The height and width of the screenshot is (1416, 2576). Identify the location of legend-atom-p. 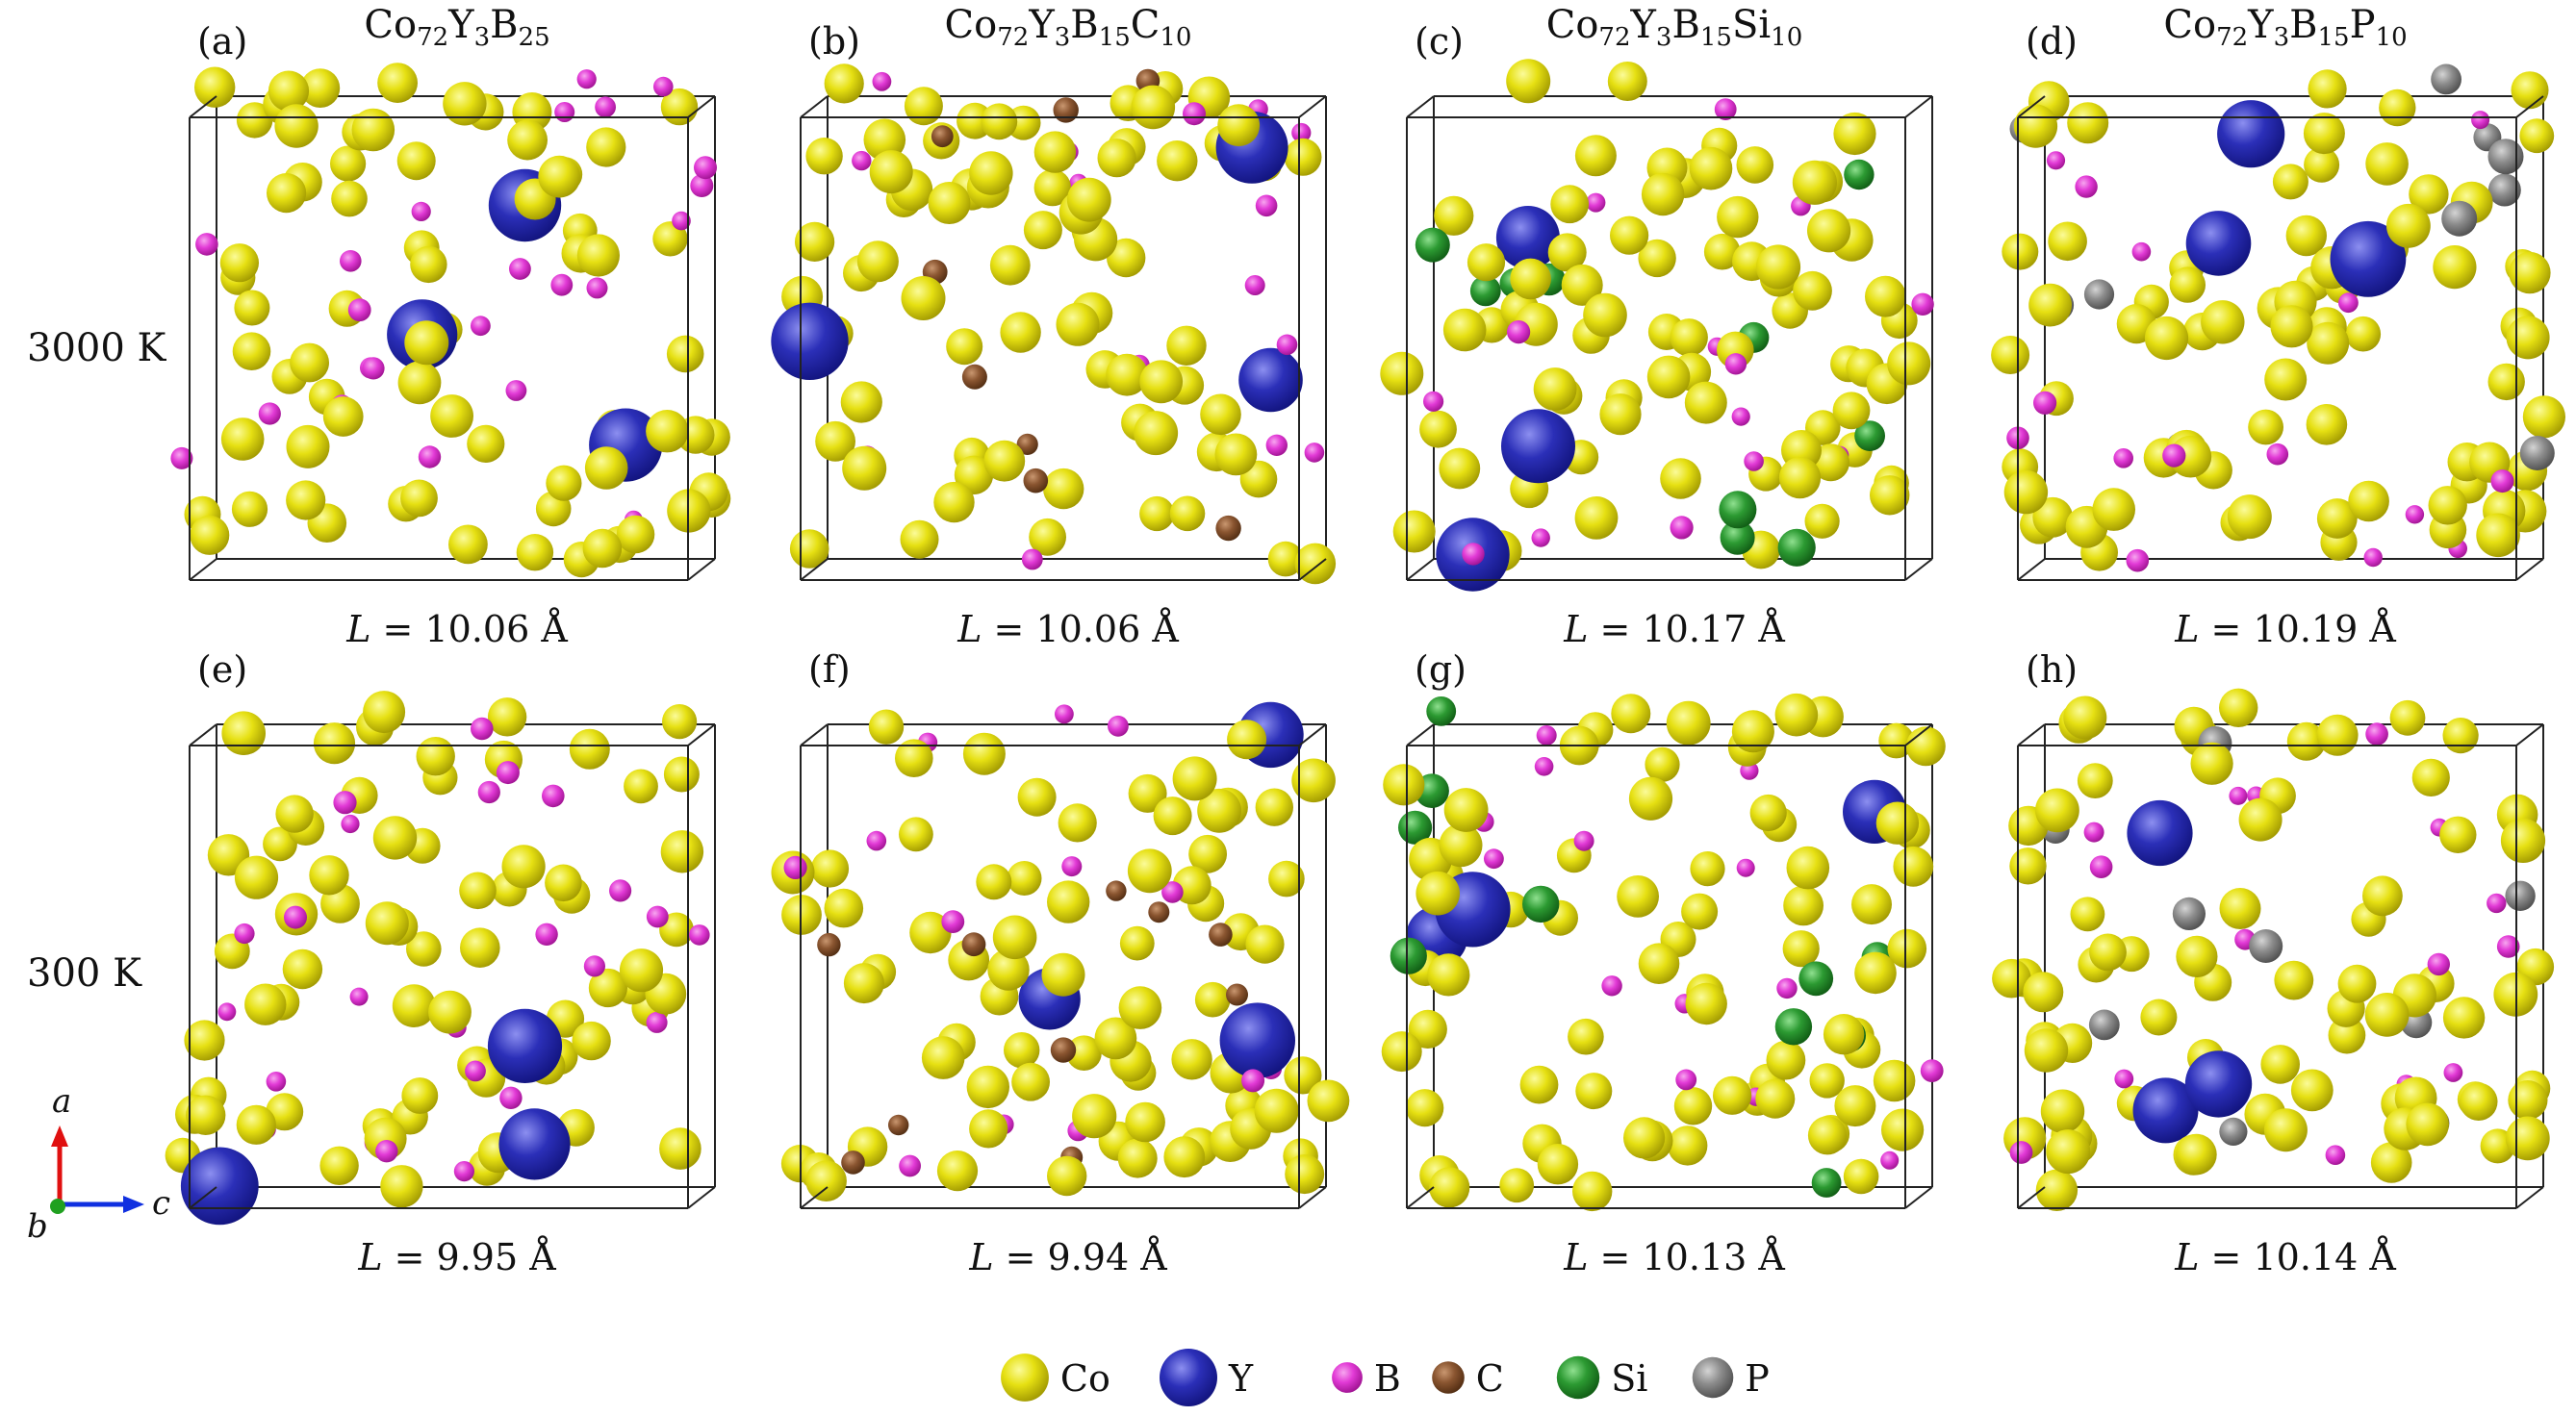
(1713, 1377).